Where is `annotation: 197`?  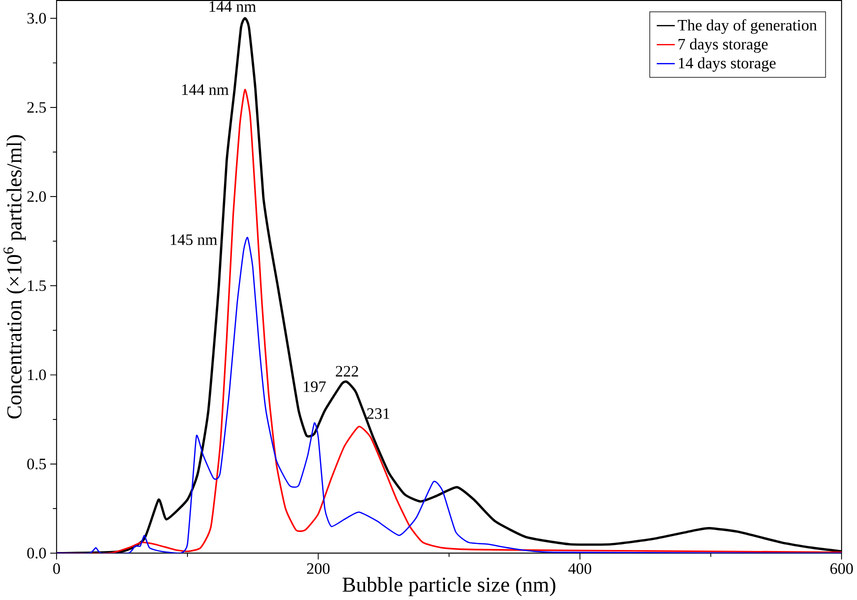 annotation: 197 is located at coordinates (315, 387).